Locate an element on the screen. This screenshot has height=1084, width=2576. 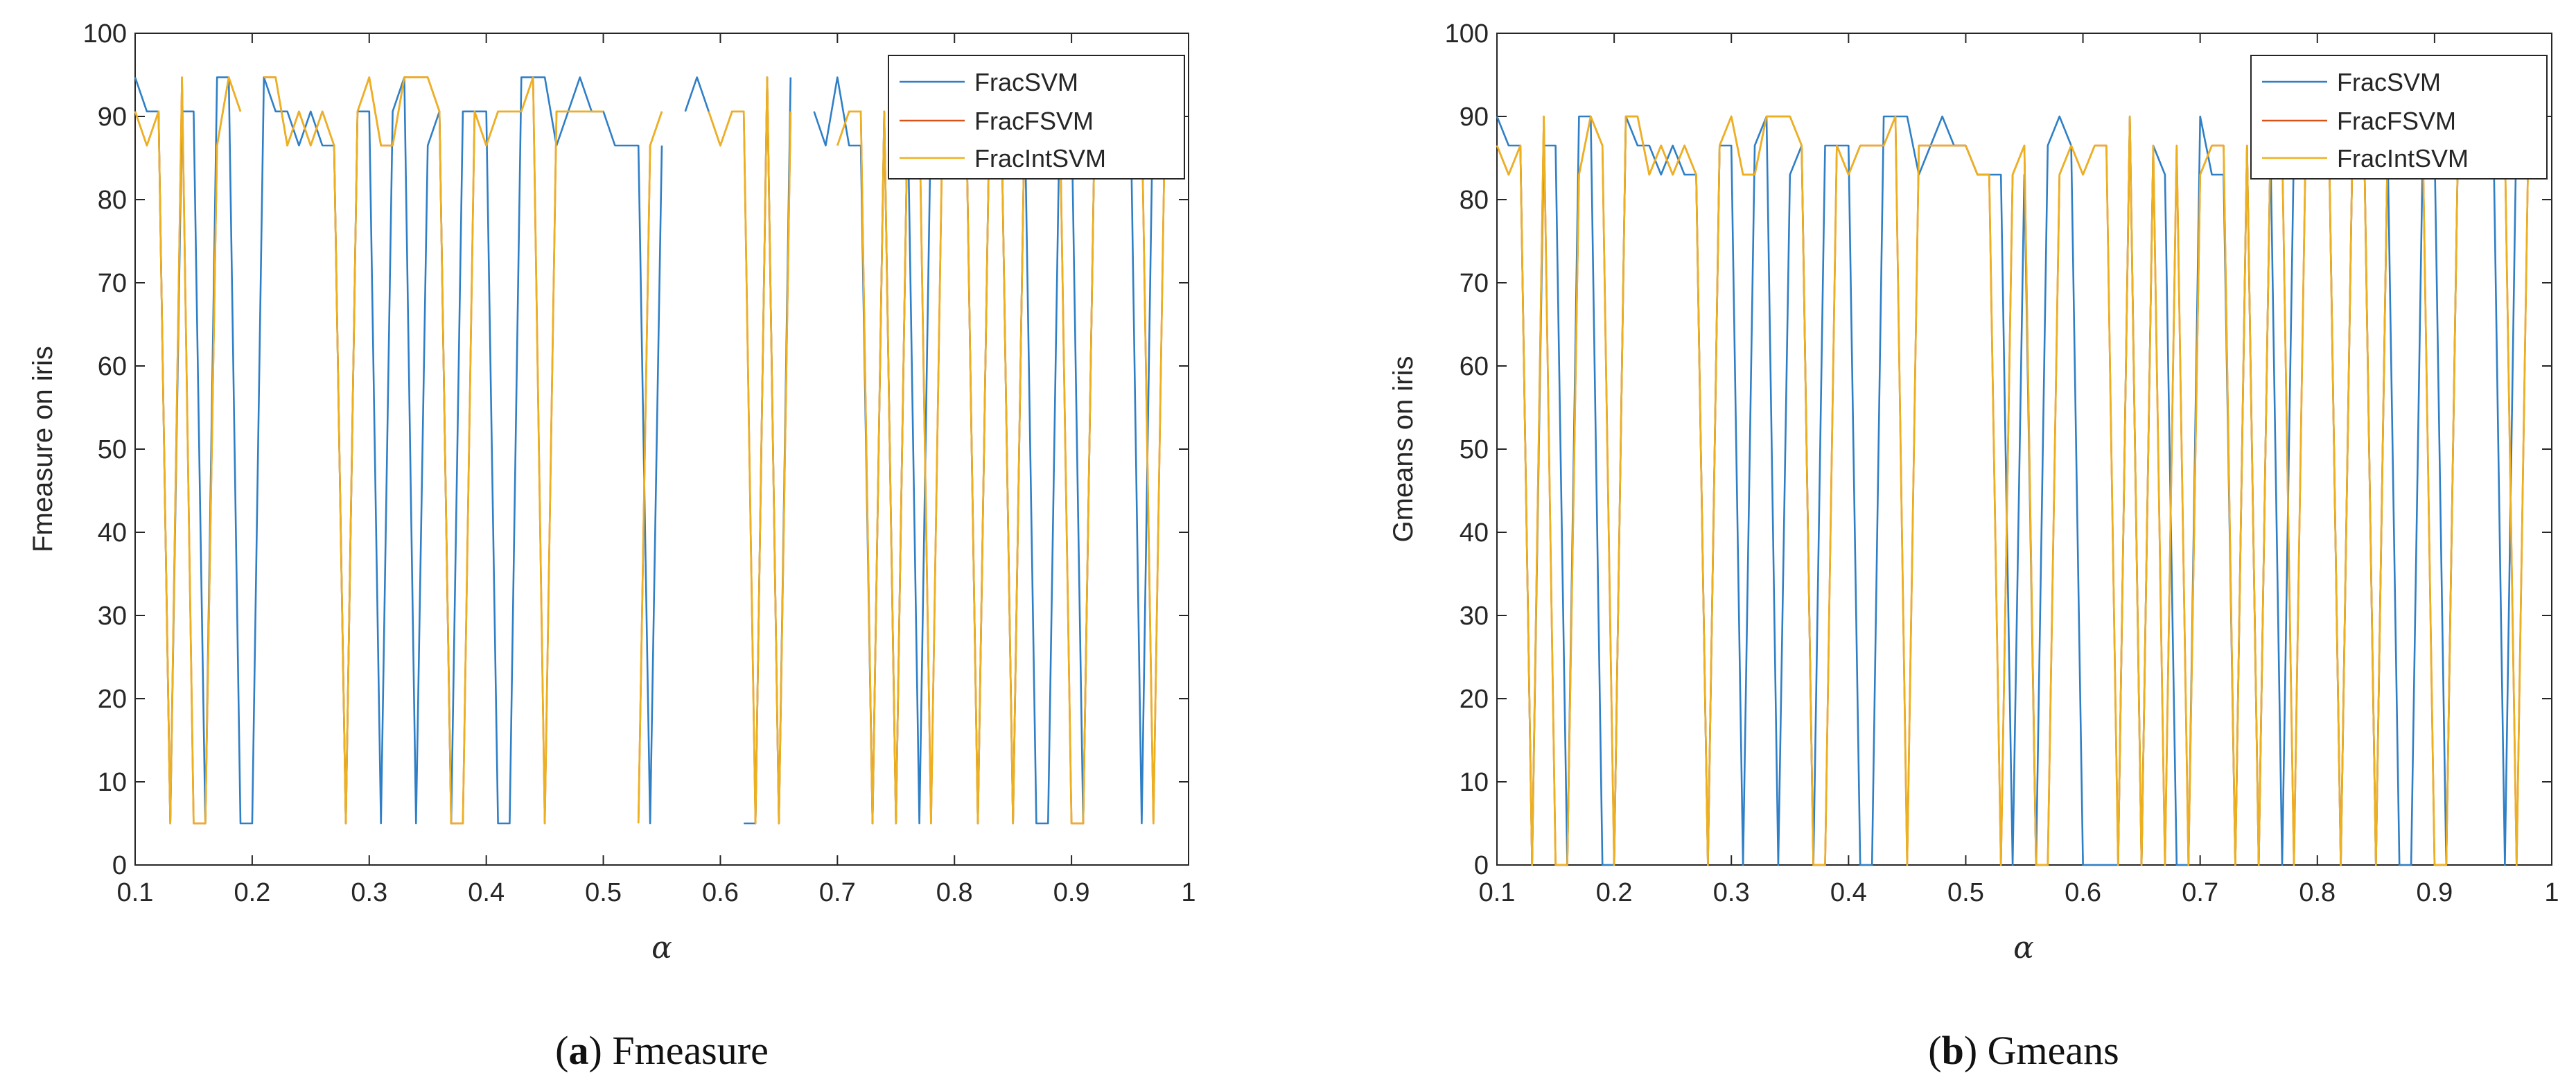
caption-text: Fmeasure is located at coordinates (690, 1050).